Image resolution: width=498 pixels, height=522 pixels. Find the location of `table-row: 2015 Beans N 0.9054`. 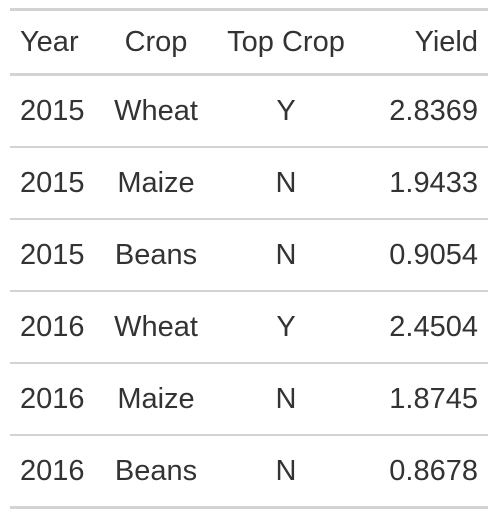

table-row: 2015 Beans N 0.9054 is located at coordinates (249, 254).